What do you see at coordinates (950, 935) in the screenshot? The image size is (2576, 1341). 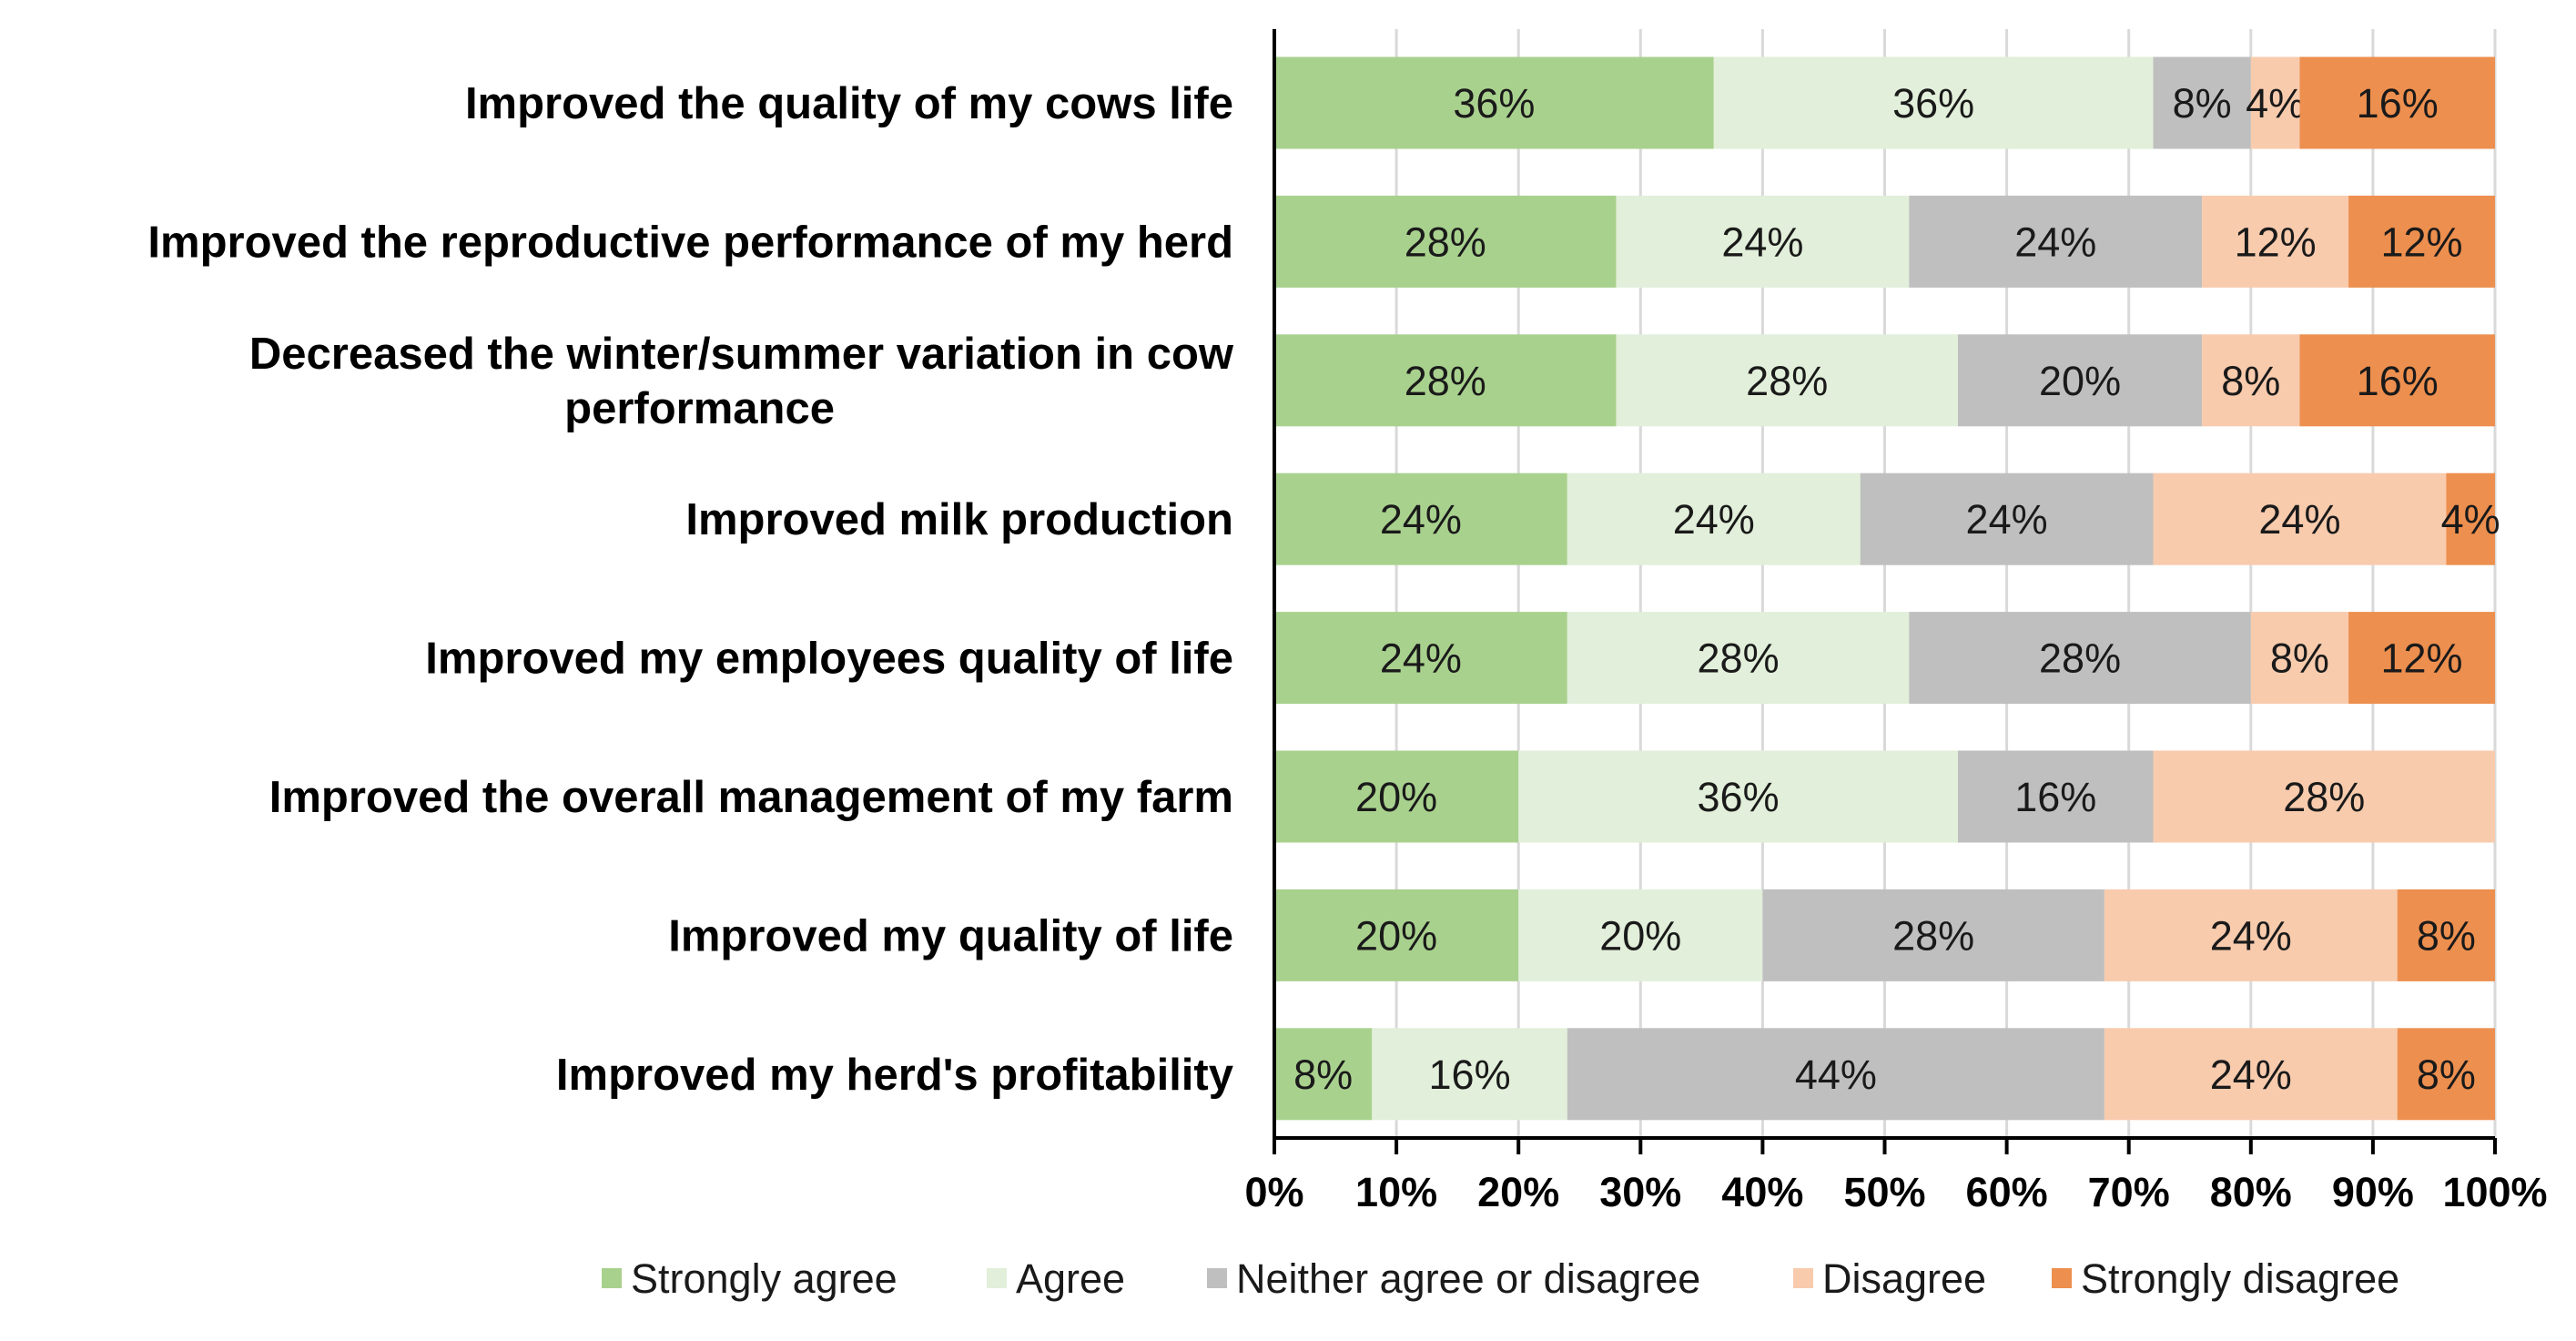 I see `category-label-line: Improved my quality of life` at bounding box center [950, 935].